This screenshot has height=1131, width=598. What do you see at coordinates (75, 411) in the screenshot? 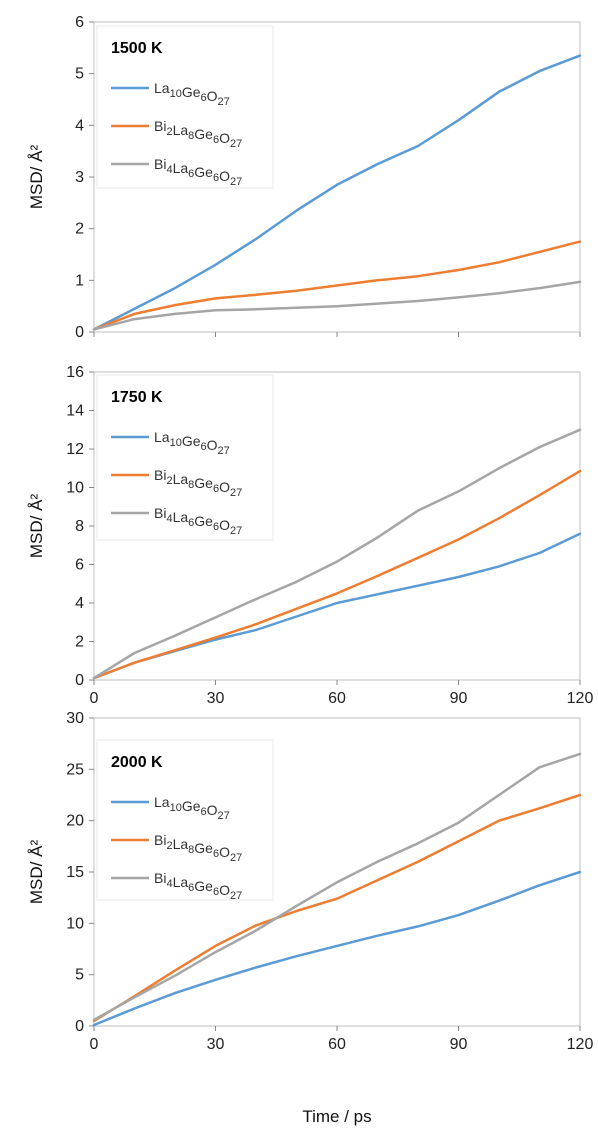
I see `y-tick-label: 14` at bounding box center [75, 411].